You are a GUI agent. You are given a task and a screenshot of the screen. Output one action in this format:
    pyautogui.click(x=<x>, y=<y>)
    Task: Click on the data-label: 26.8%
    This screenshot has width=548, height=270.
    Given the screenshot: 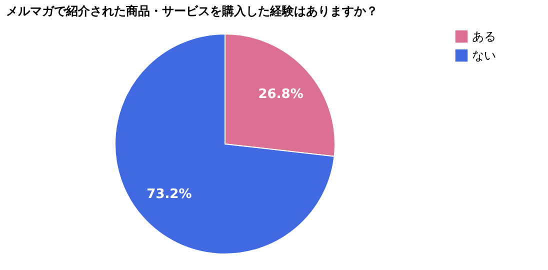 What is the action you would take?
    pyautogui.click(x=281, y=94)
    